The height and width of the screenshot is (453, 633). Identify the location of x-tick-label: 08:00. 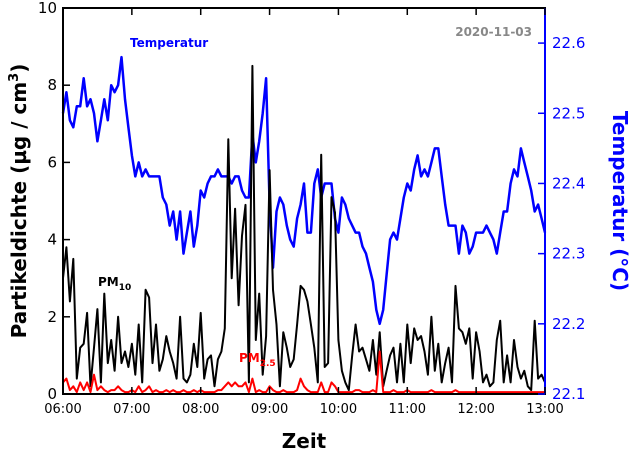
(200, 409).